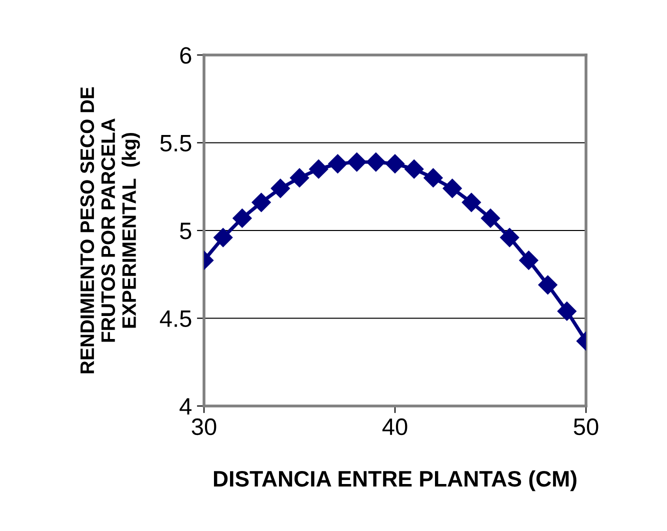 This screenshot has width=667, height=531. What do you see at coordinates (586, 427) in the screenshot?
I see `x-tick-label: 50` at bounding box center [586, 427].